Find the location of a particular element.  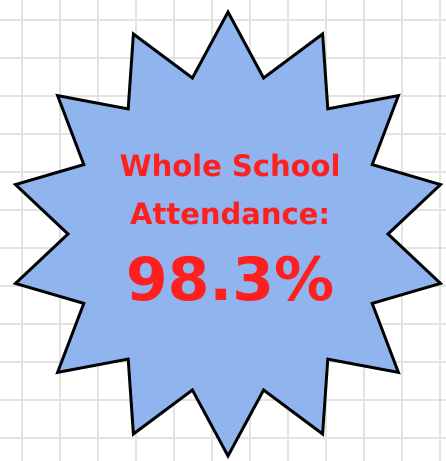

label-line: Attendance: is located at coordinates (230, 214).